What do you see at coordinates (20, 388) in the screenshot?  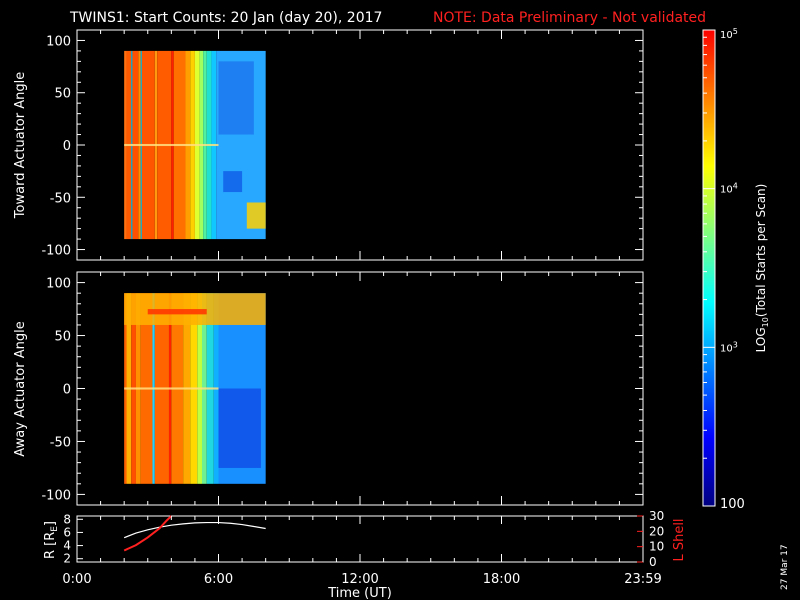 I see `y-axis-label: Away Actuator Angle` at bounding box center [20, 388].